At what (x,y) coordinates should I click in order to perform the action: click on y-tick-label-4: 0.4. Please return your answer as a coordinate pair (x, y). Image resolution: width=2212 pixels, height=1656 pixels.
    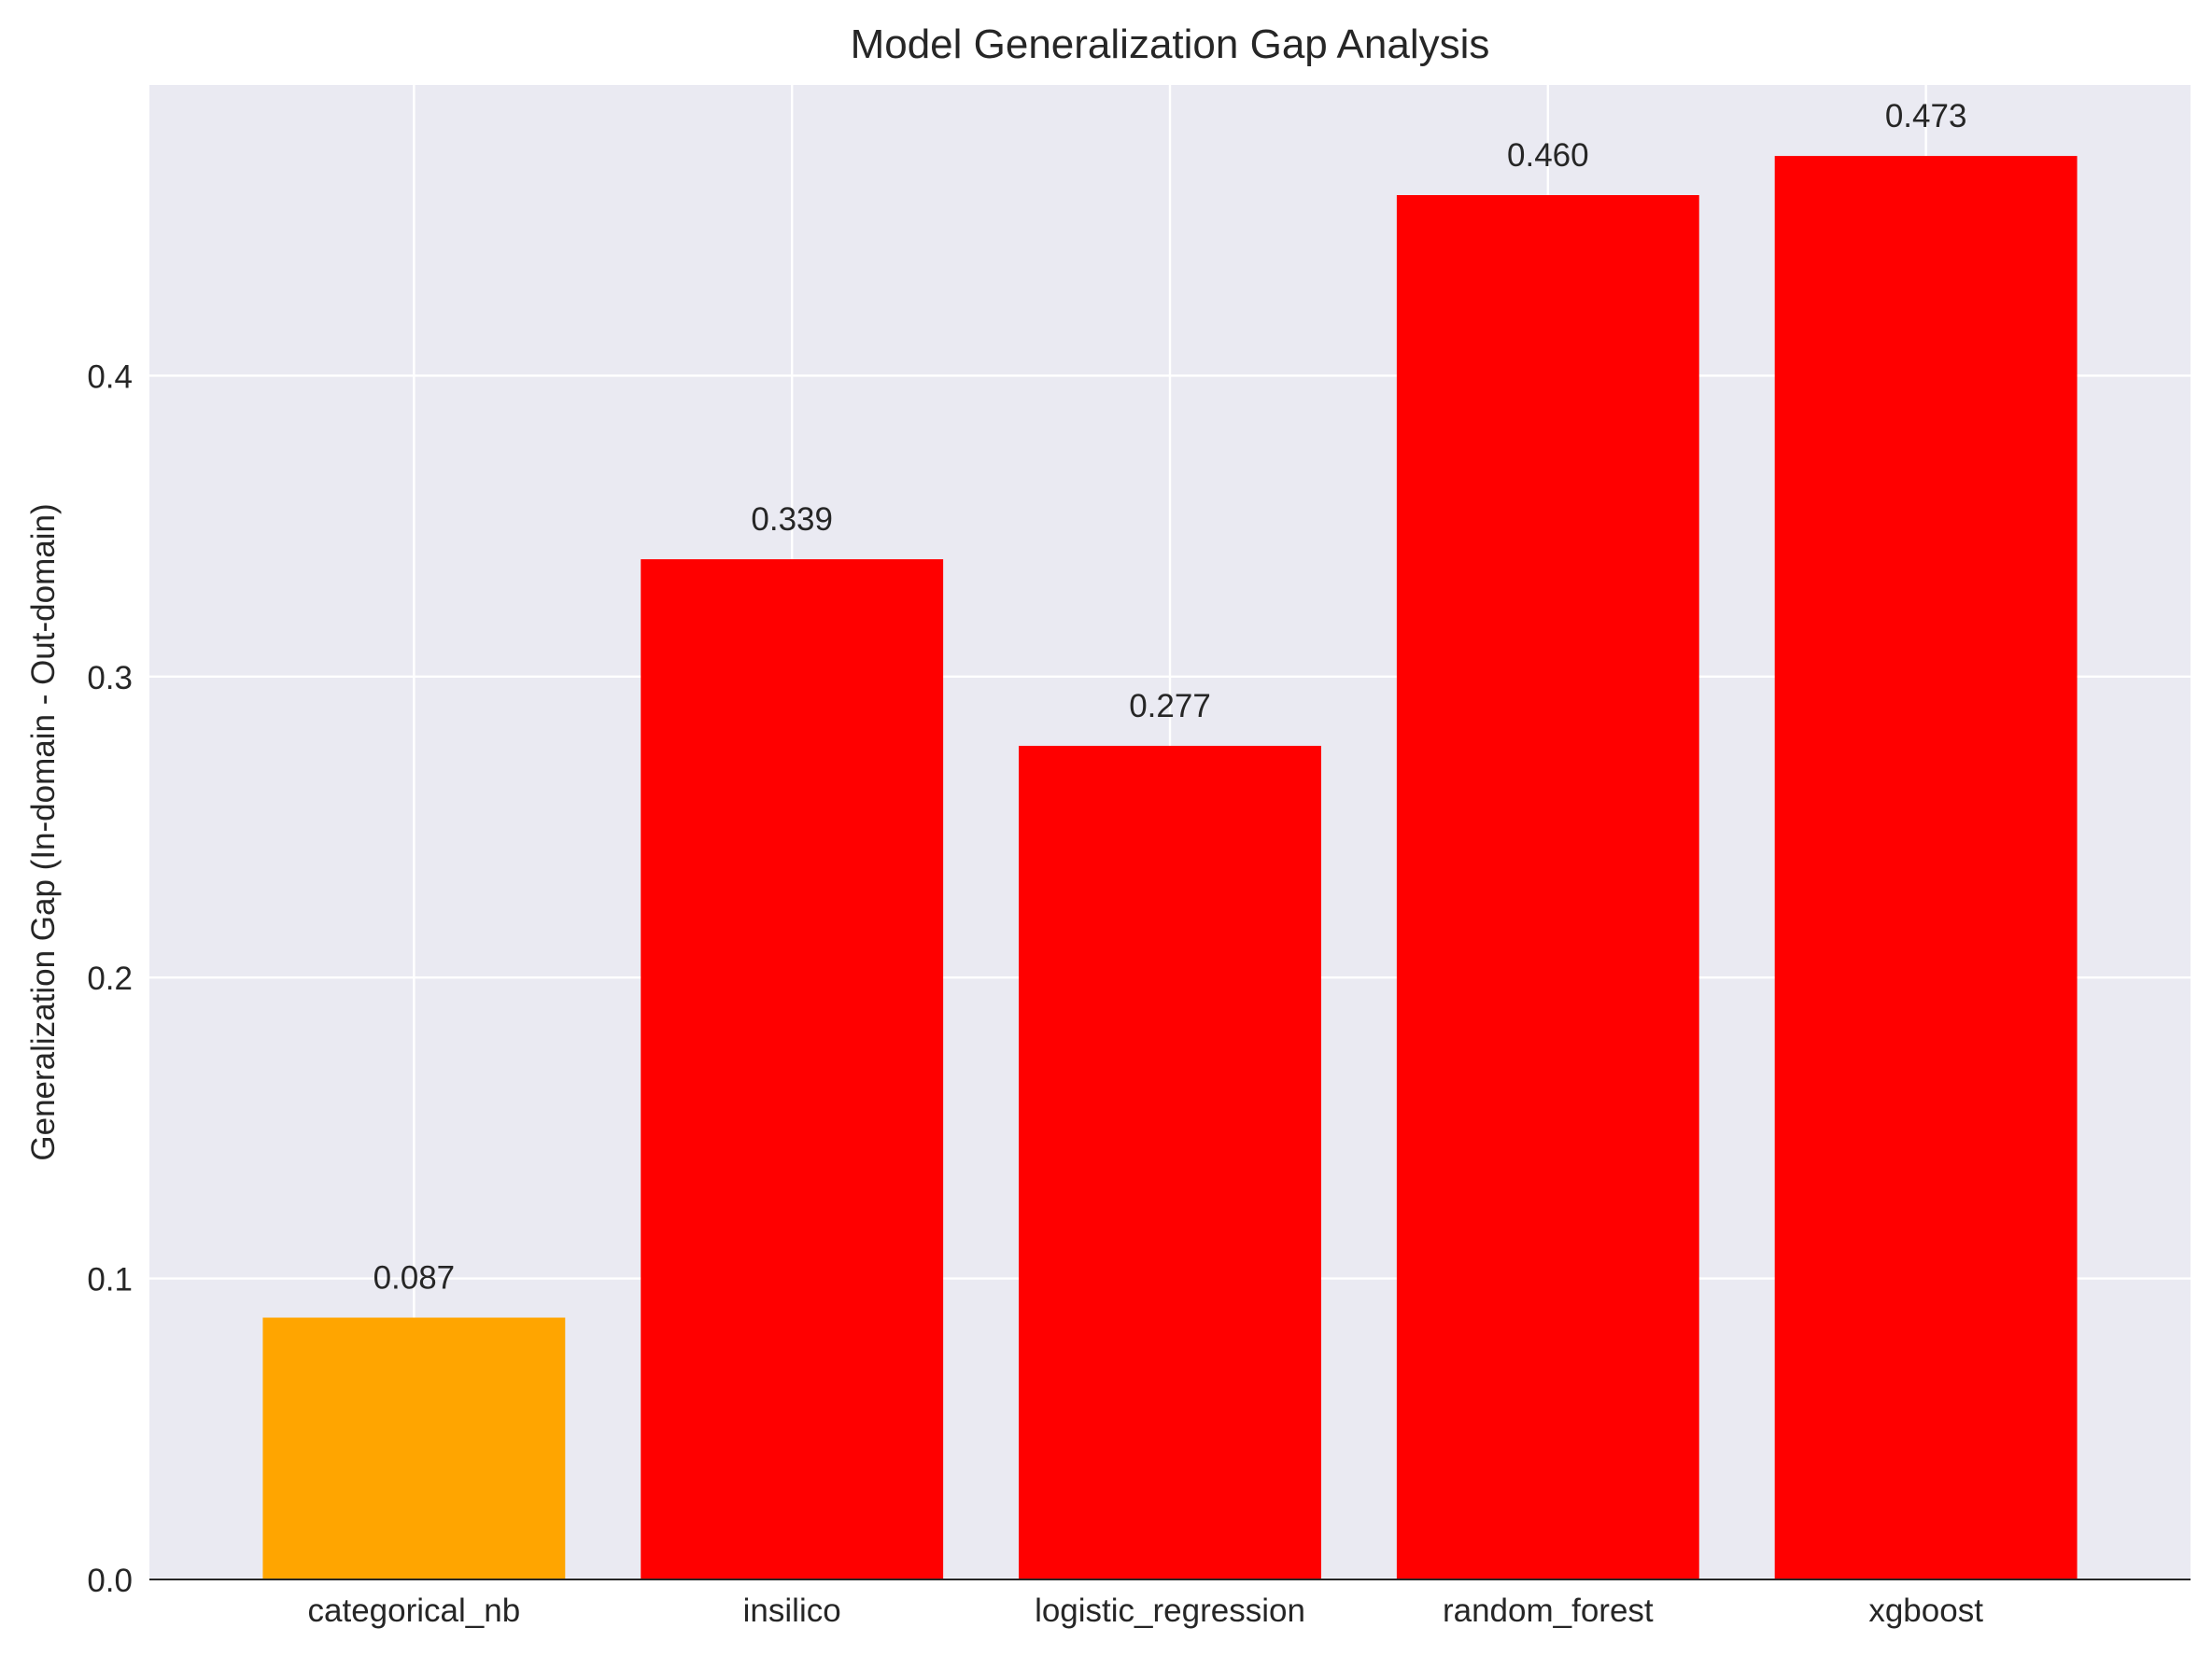
    Looking at the image, I should click on (110, 377).